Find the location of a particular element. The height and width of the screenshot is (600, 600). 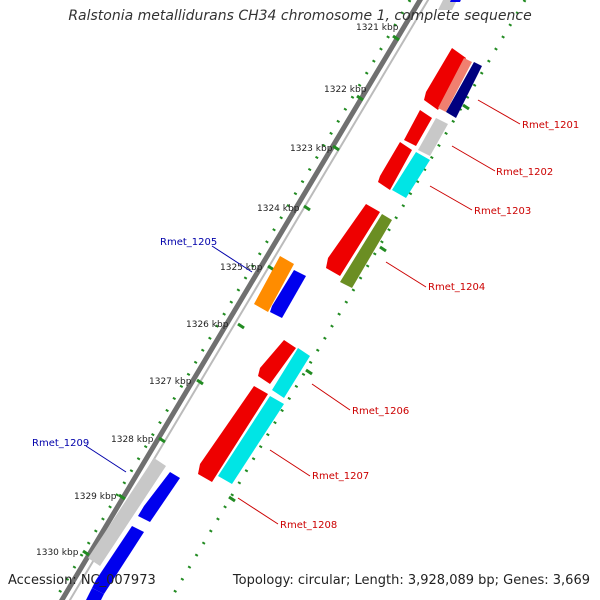

tick-label-1329: 1329 kbp is located at coordinates (95, 497).